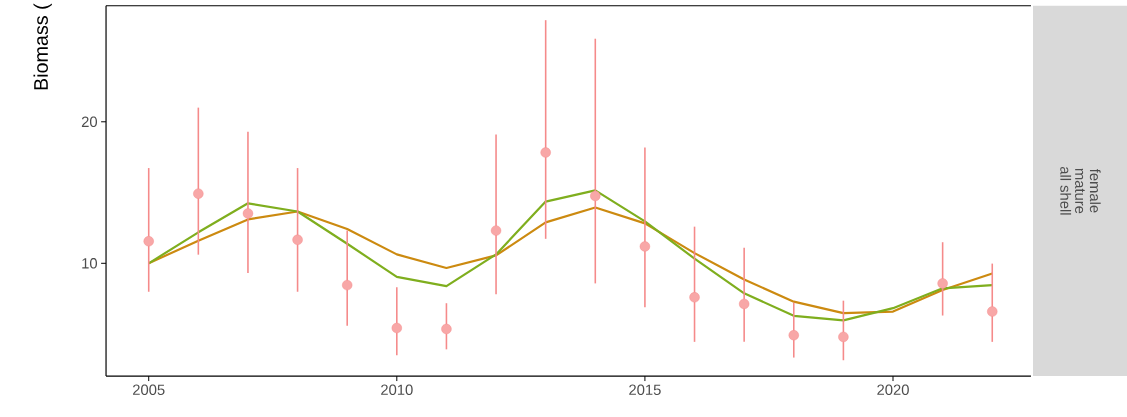  I want to click on x-tick-label: 2010, so click(397, 390).